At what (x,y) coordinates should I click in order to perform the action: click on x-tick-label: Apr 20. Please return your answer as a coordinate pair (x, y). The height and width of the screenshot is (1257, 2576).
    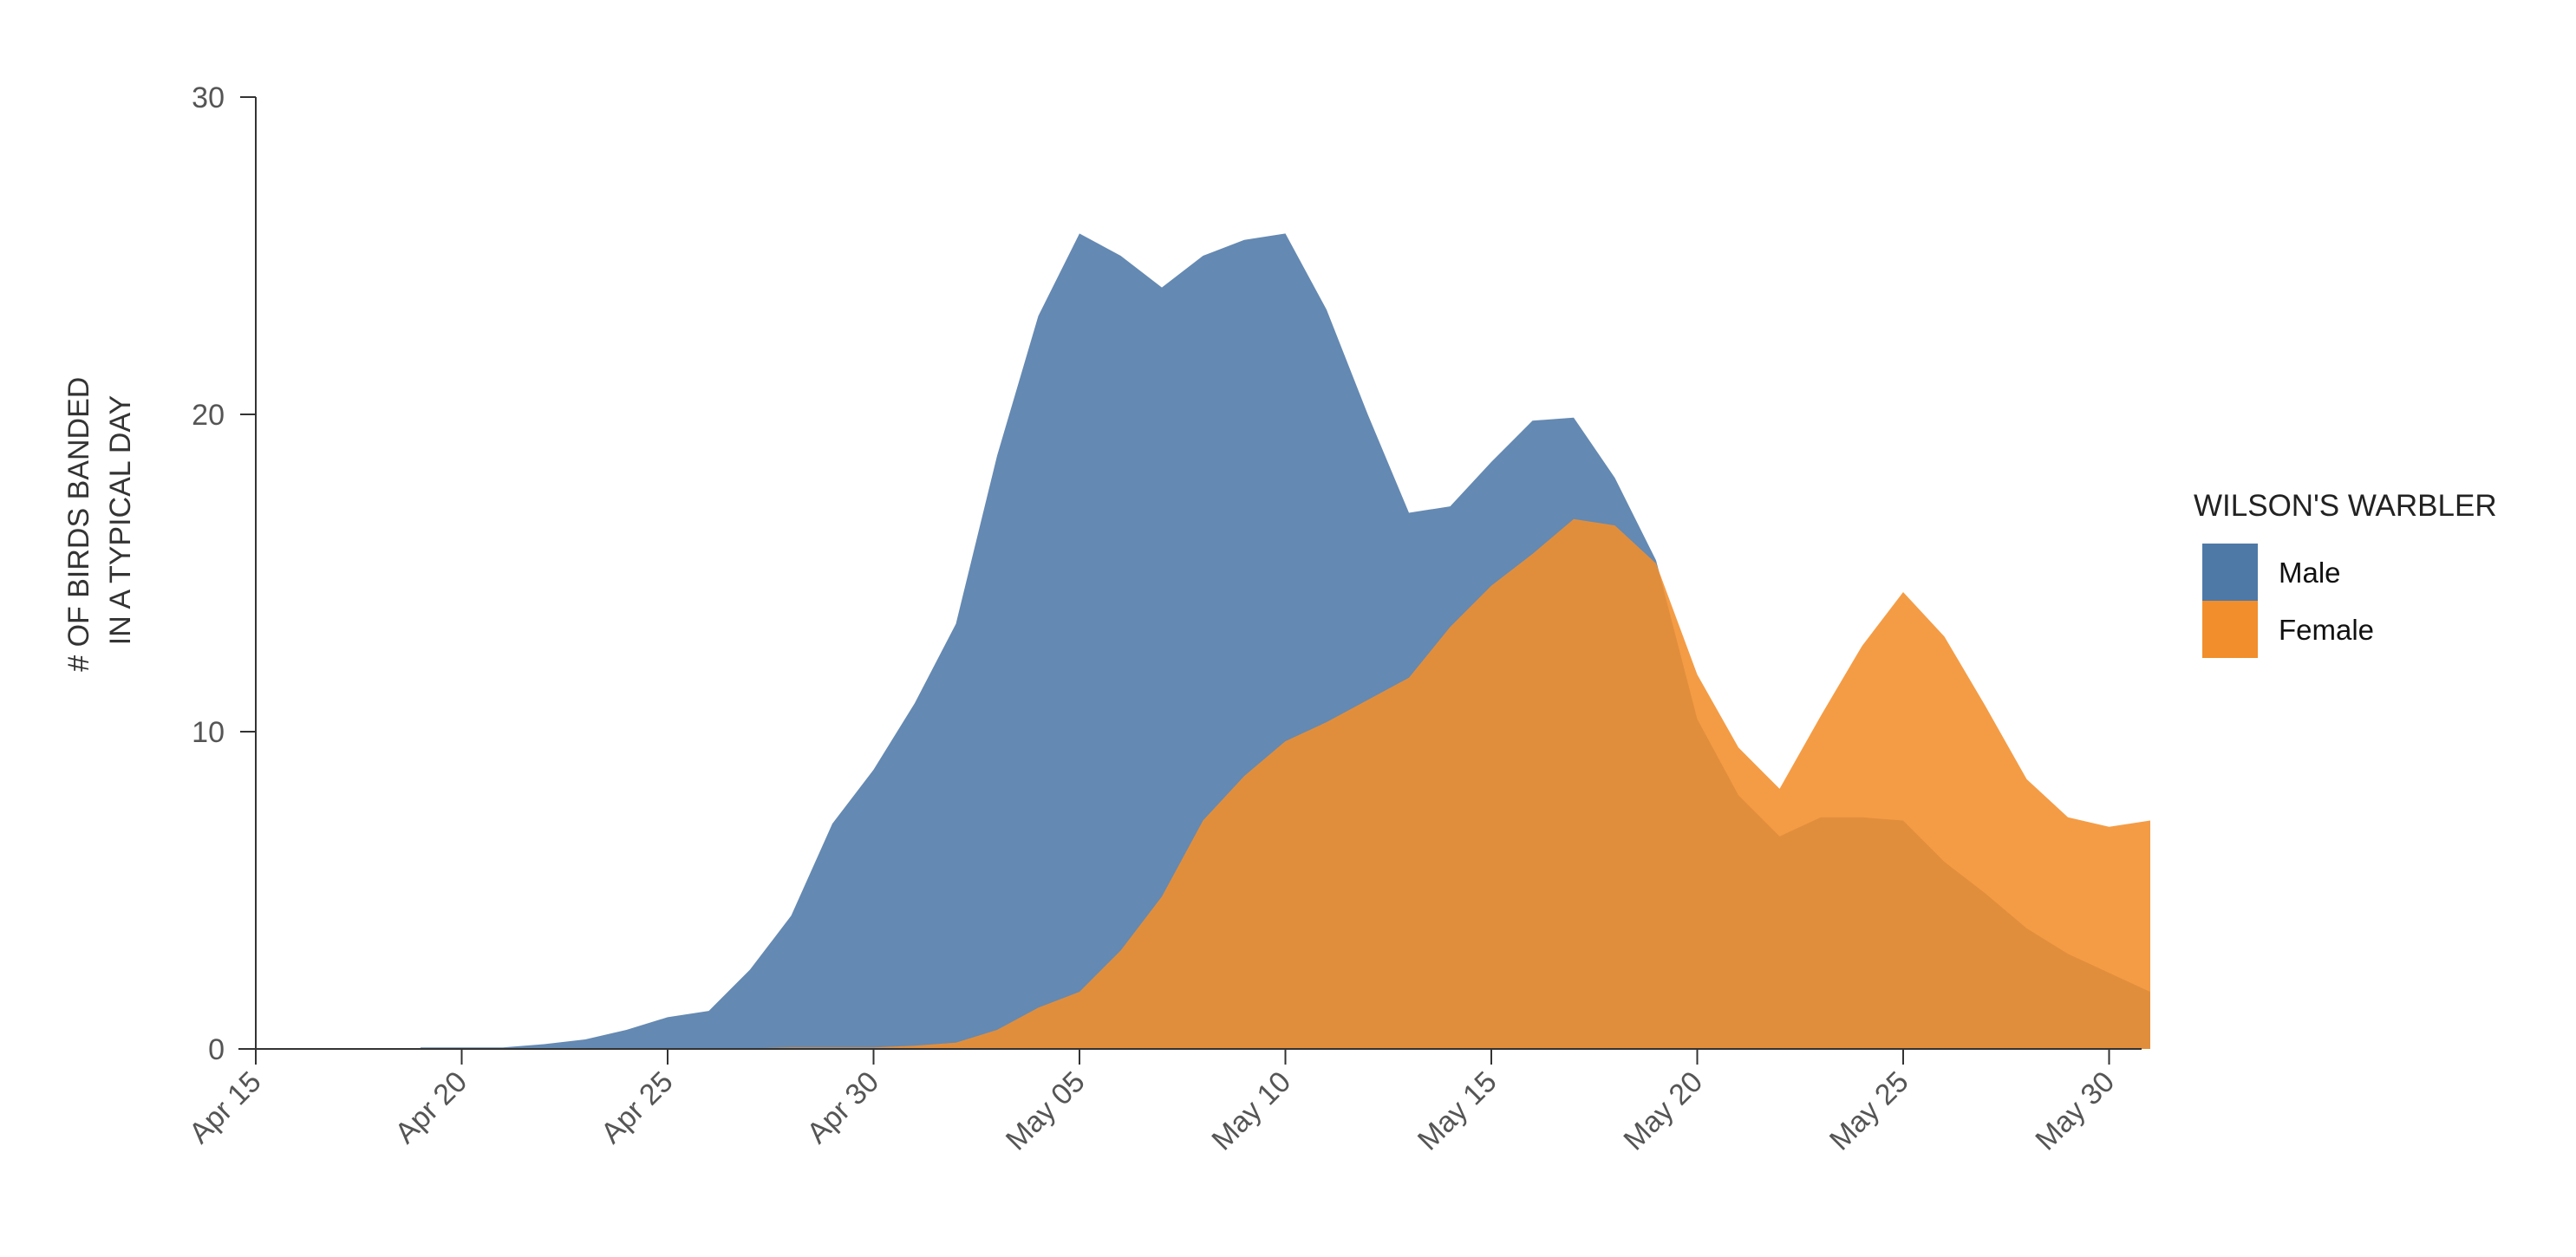
    Looking at the image, I should click on (431, 1107).